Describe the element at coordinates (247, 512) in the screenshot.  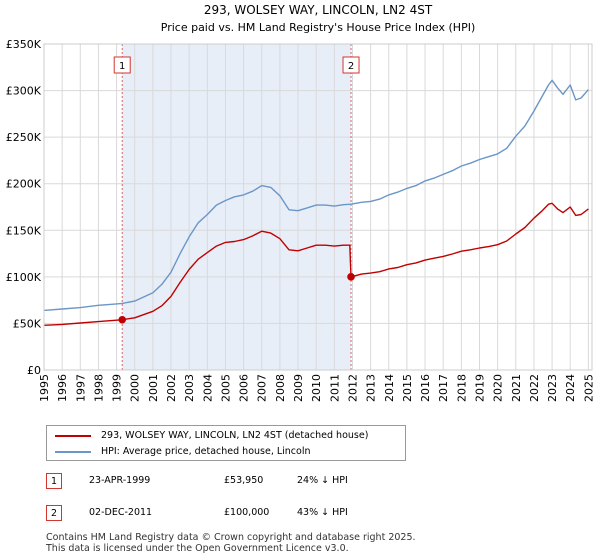
I see `transaction-price: £100,000` at that location.